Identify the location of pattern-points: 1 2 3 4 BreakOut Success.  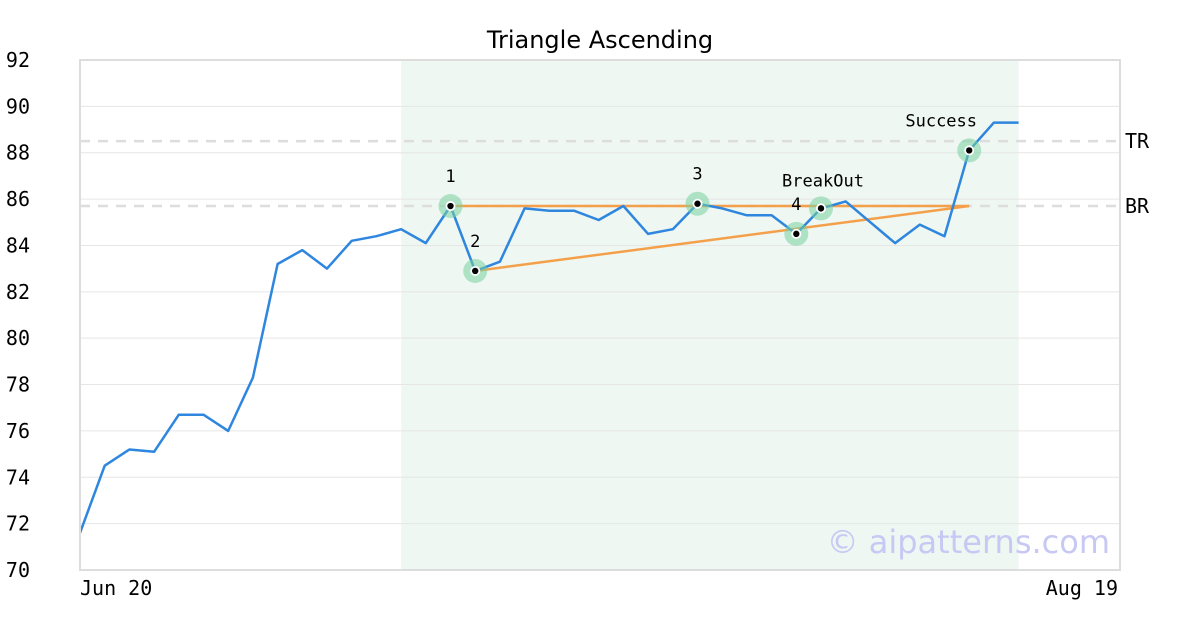
(710, 197).